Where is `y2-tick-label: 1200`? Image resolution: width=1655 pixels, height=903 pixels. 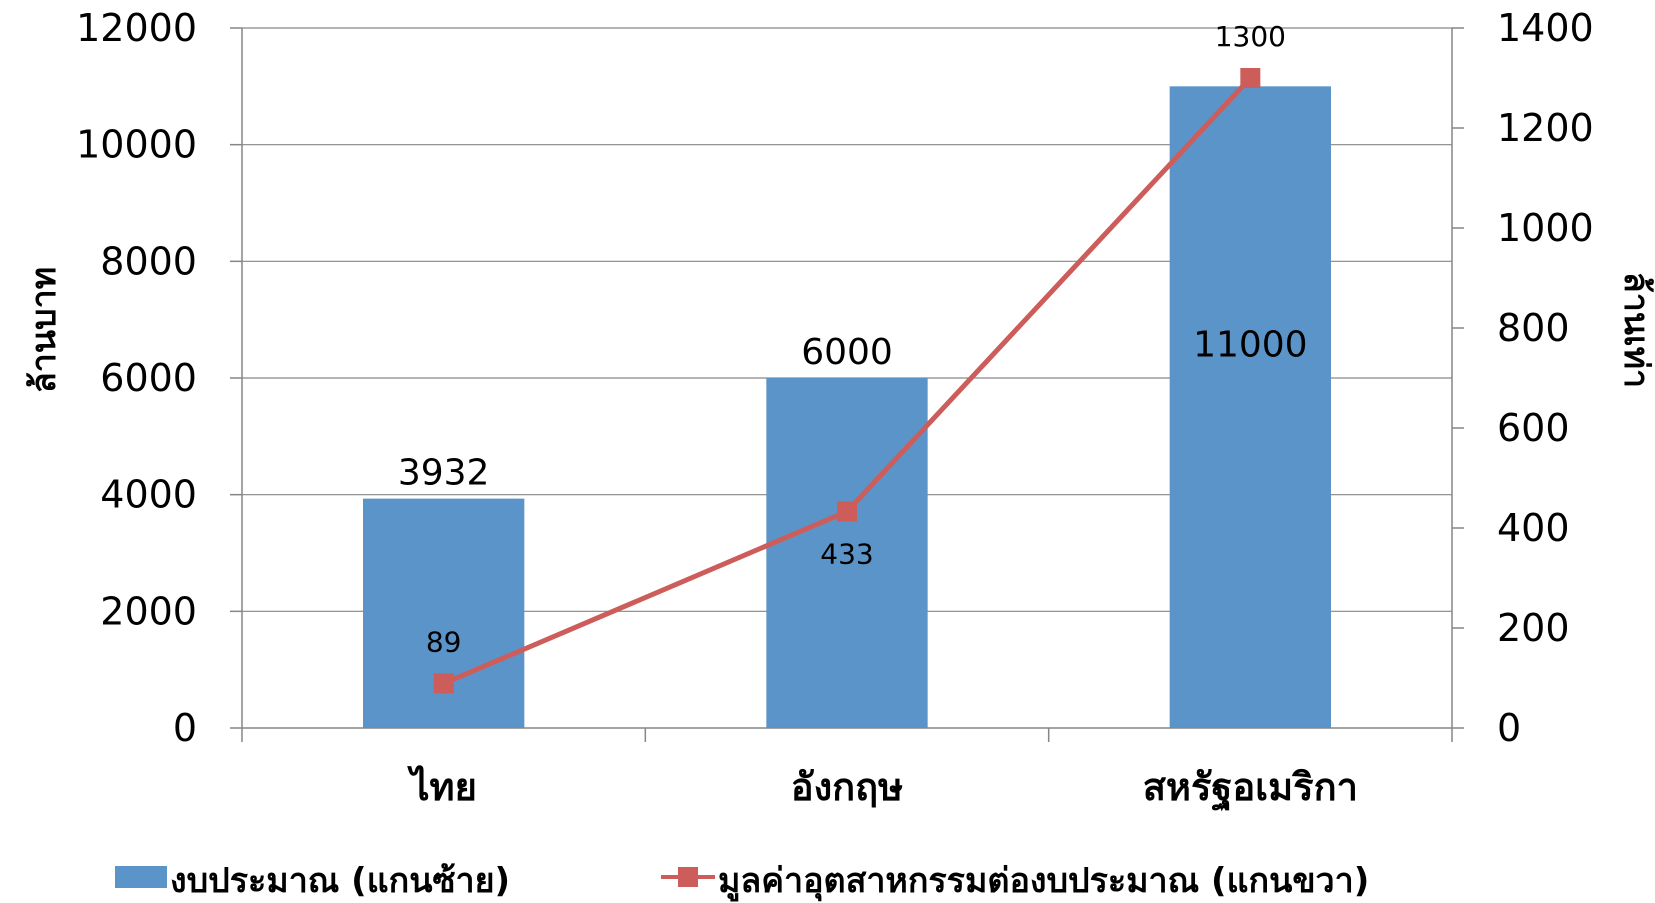 y2-tick-label: 1200 is located at coordinates (1545, 128).